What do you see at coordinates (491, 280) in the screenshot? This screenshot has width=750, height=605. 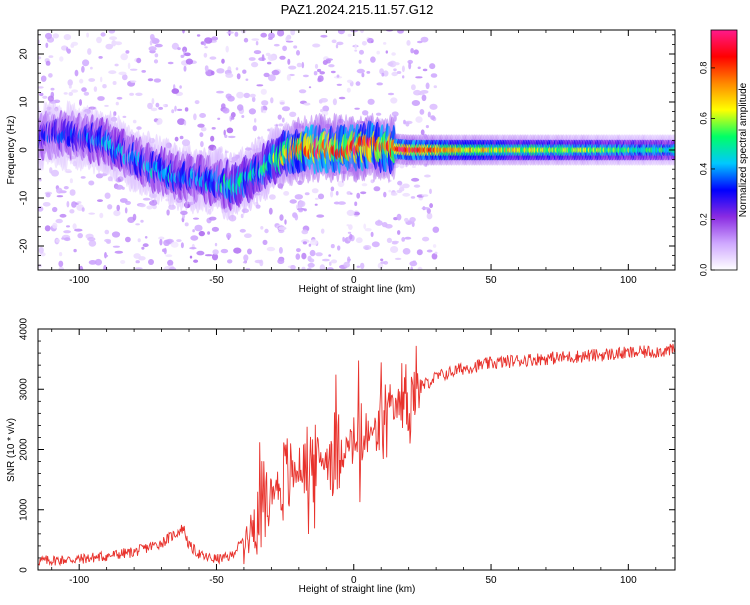 I see `x-tick-label: 50` at bounding box center [491, 280].